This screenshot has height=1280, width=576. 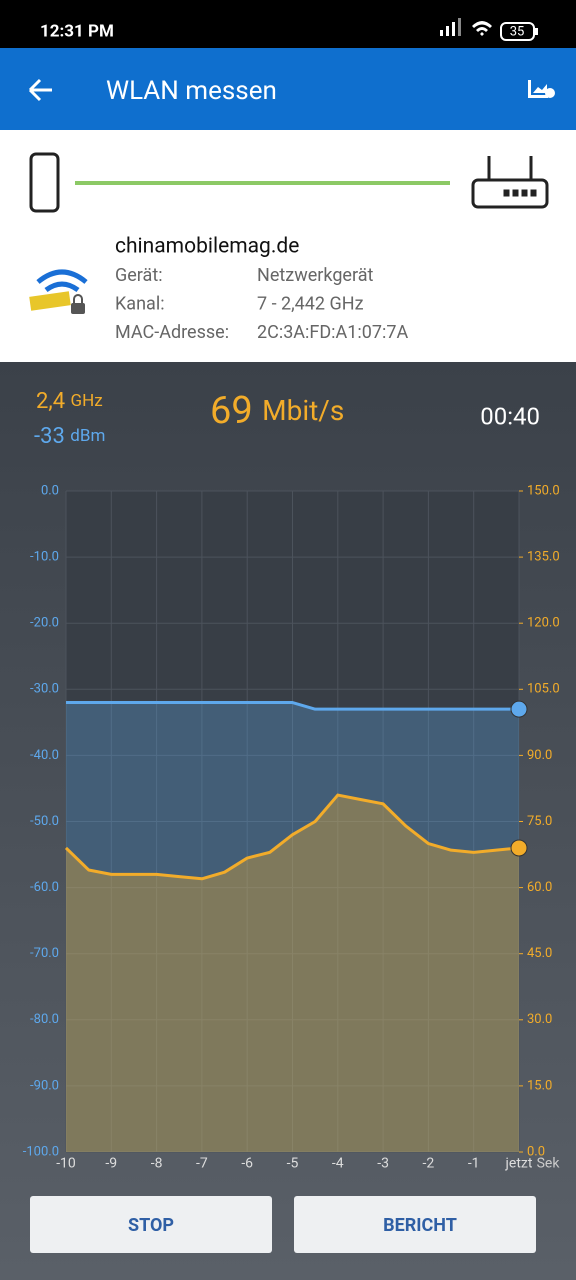 I want to click on y-tick-label: -80.0, so click(x=44, y=1019).